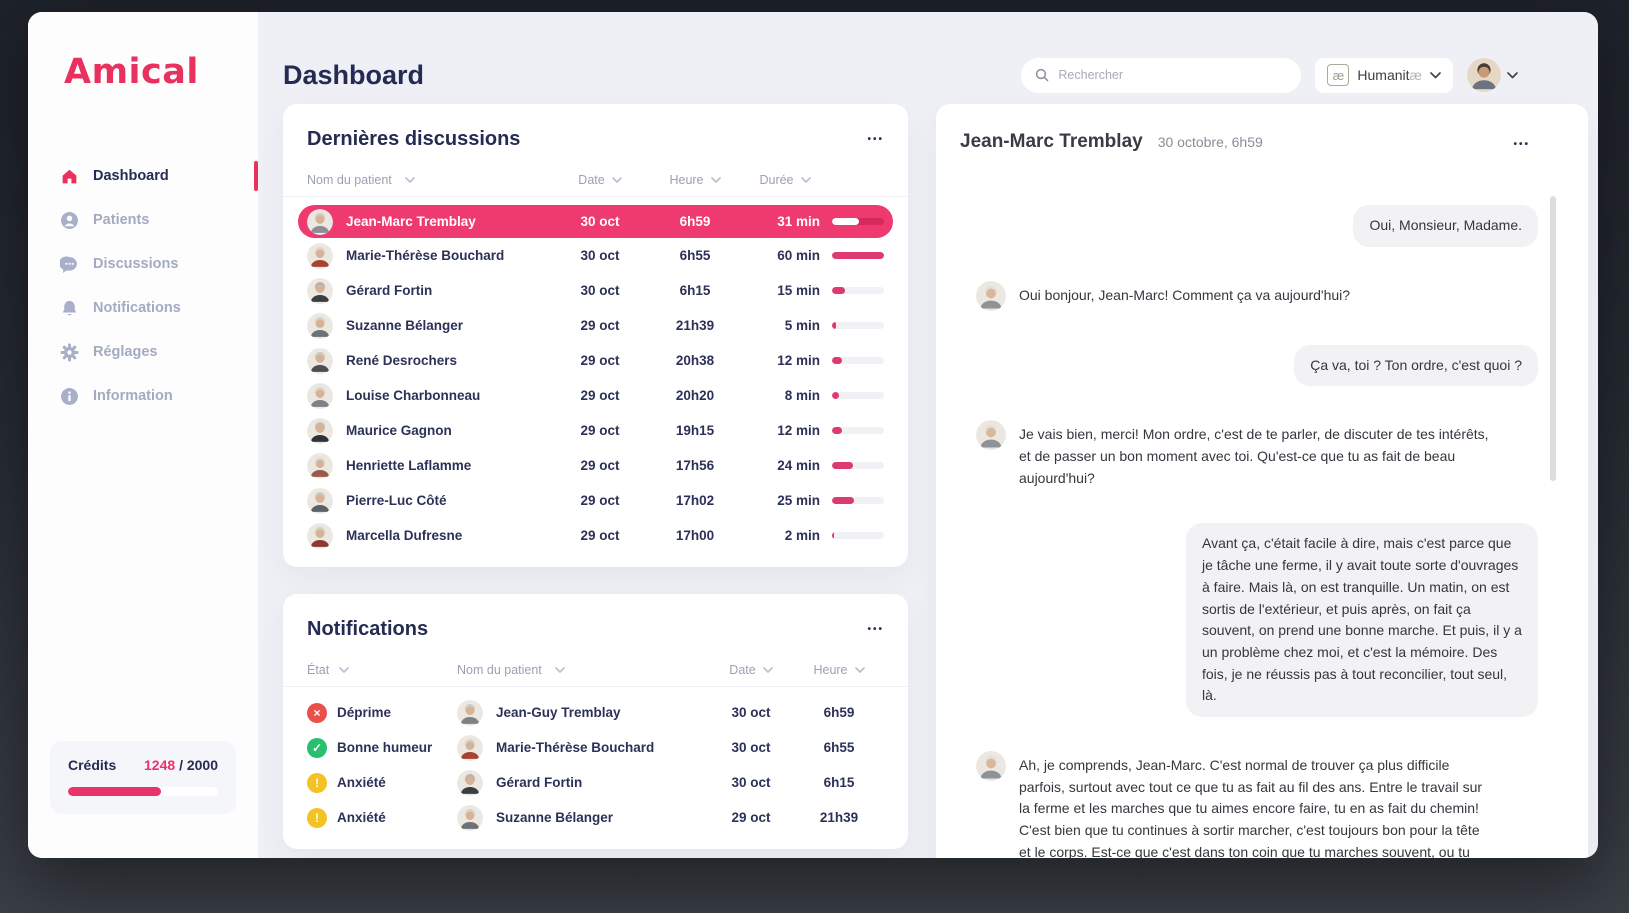 This screenshot has height=913, width=1629. I want to click on status-warning-icon: !, so click(317, 782).